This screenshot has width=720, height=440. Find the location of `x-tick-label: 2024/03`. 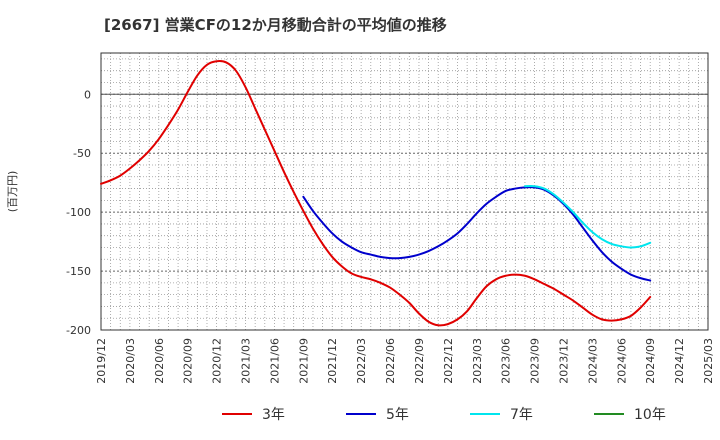

x-tick-label: 2024/03 is located at coordinates (592, 361).